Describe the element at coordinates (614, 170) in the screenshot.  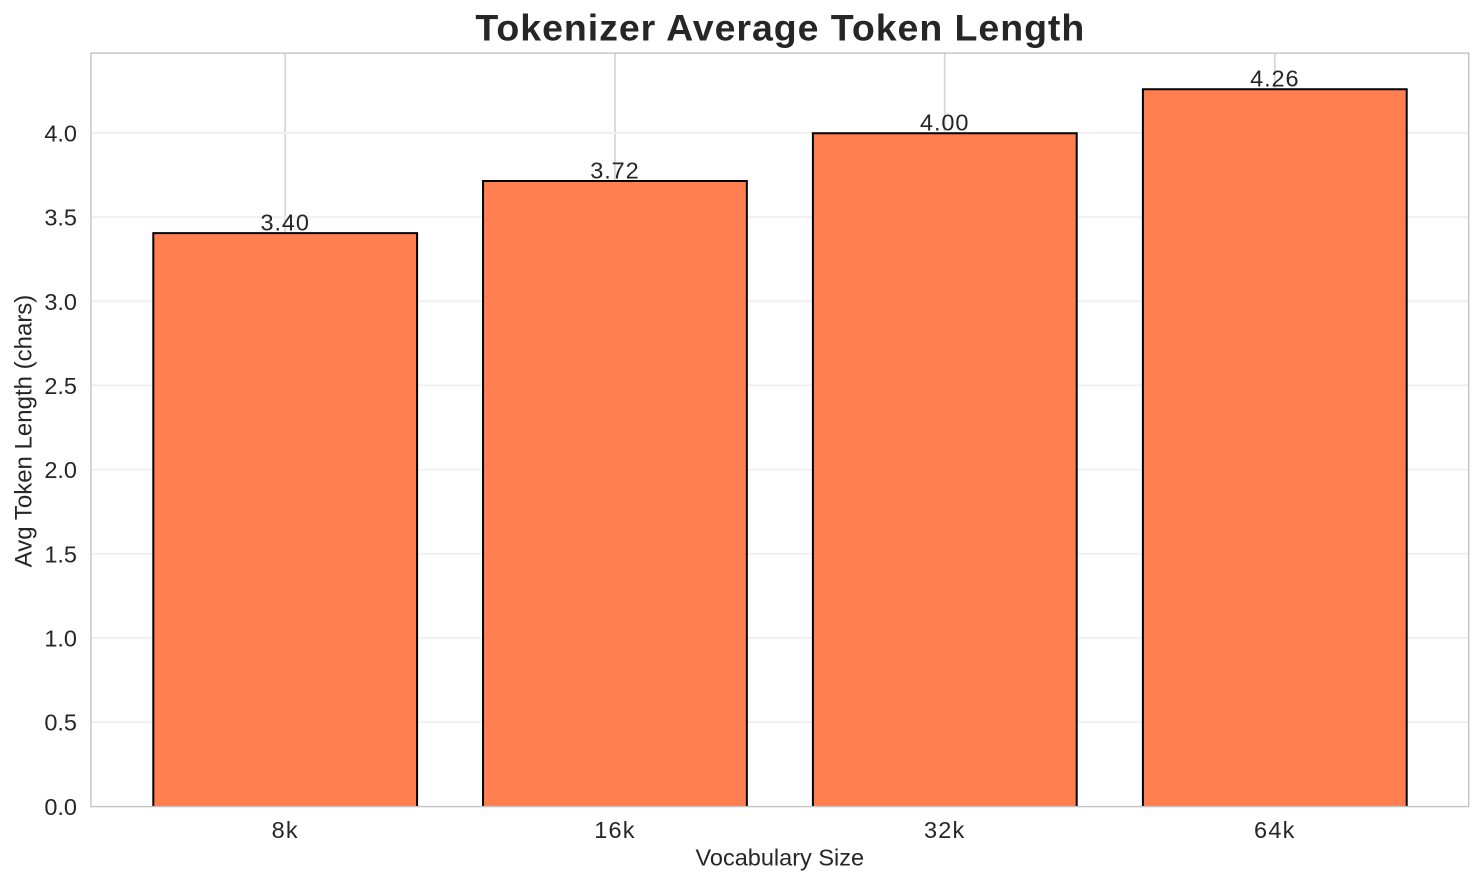
I see `svg-text: 3.72` at that location.